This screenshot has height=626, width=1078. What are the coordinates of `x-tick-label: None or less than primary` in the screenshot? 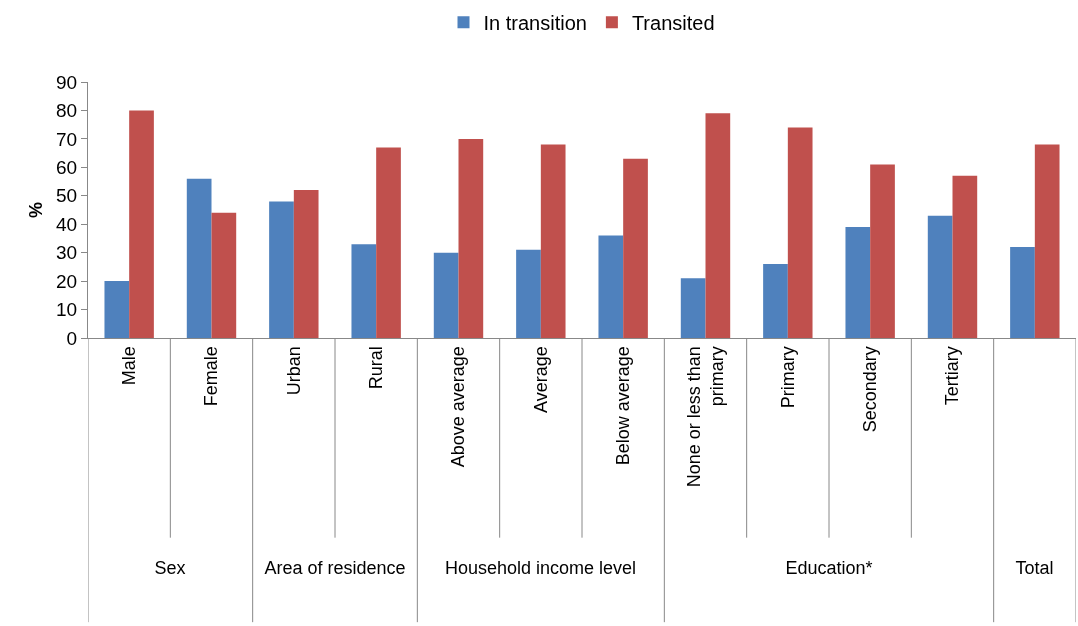 It's located at (705, 417).